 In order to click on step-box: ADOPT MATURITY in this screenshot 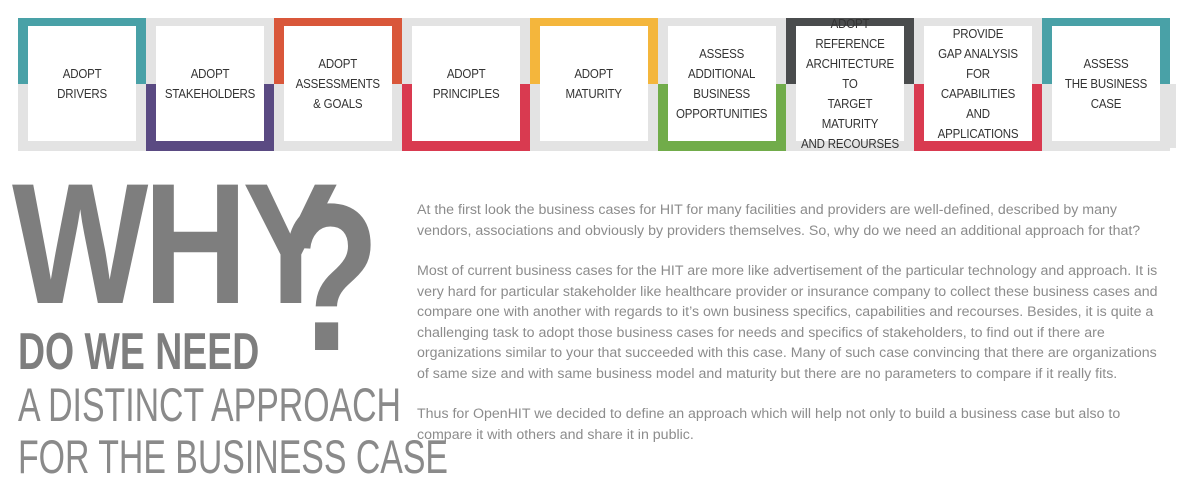, I will do `click(594, 83)`.